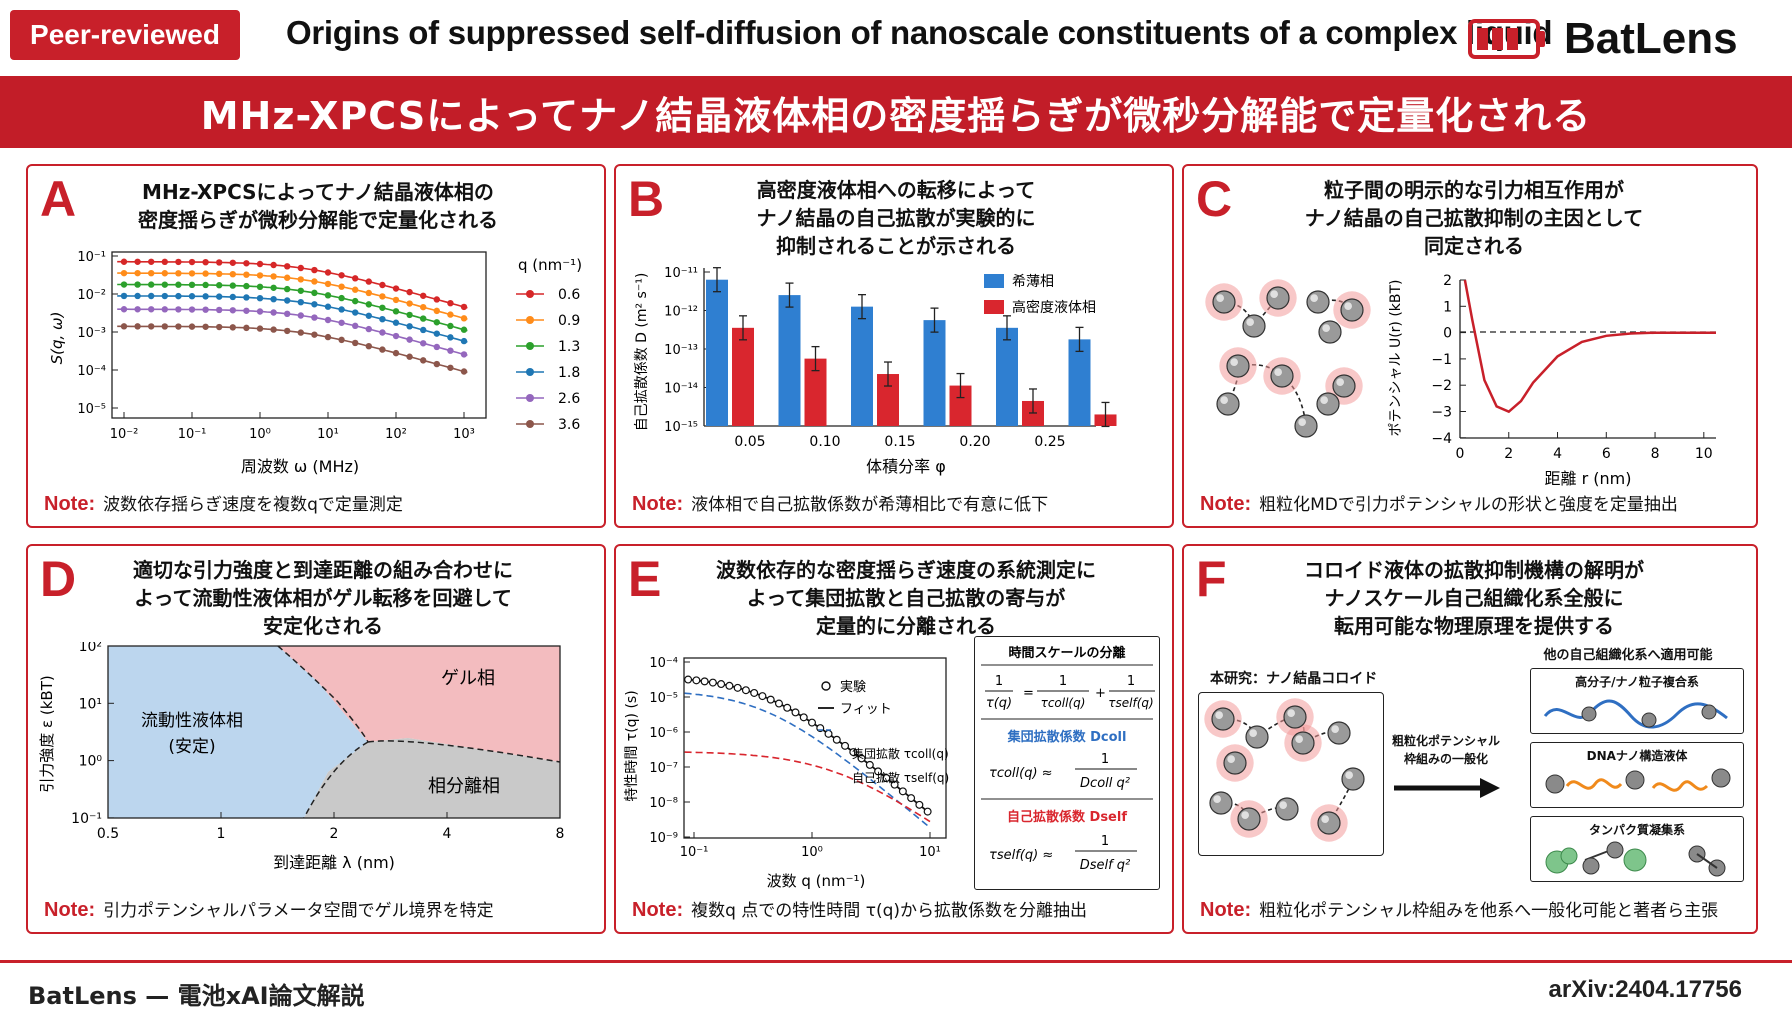 The width and height of the screenshot is (1792, 1024). What do you see at coordinates (1054, 307) in the screenshot?
I see `legend-entry: 高密度液体相` at bounding box center [1054, 307].